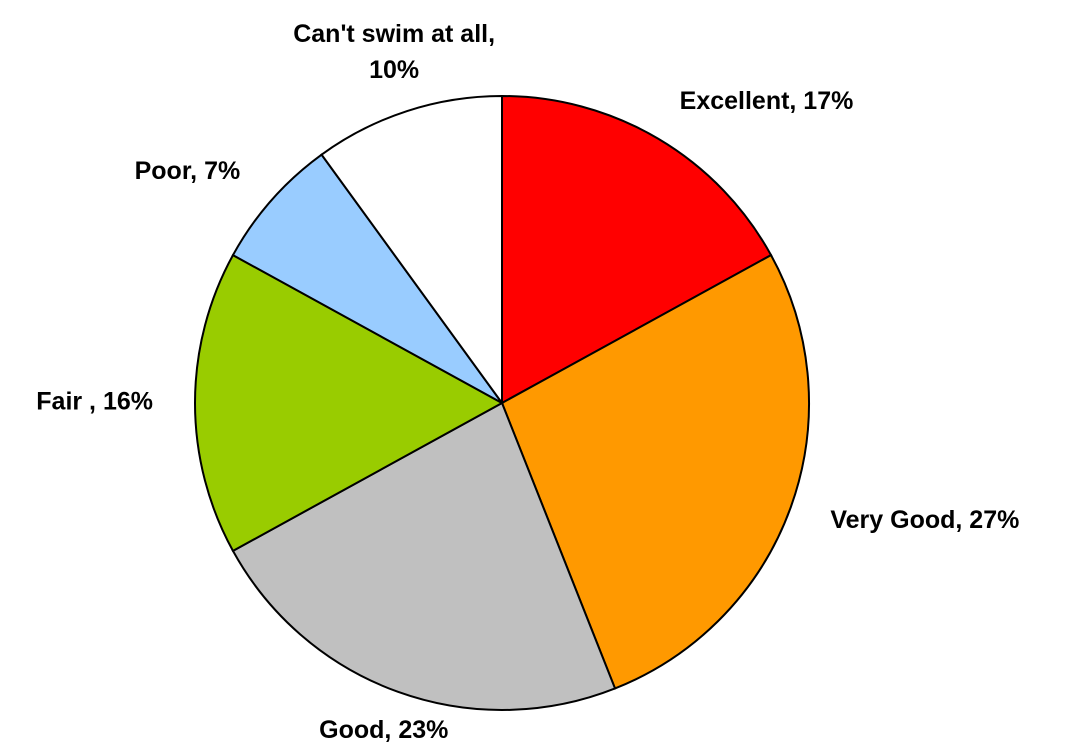  What do you see at coordinates (394, 34) in the screenshot?
I see `data-label-line: Can't swim at all,` at bounding box center [394, 34].